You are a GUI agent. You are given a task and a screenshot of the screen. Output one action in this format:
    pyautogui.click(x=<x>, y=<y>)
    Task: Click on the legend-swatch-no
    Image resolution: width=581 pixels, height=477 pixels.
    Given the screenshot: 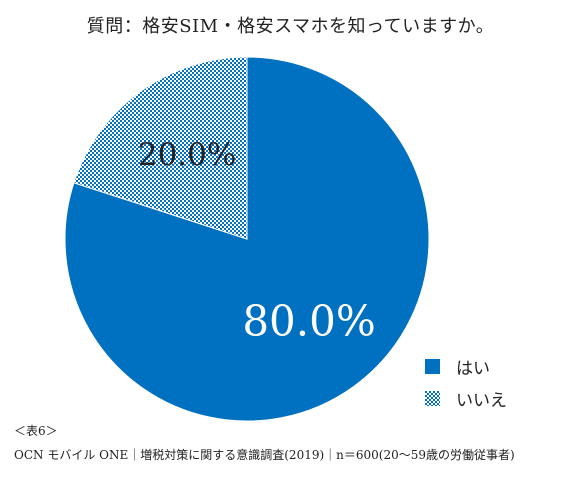 What is the action you would take?
    pyautogui.click(x=432, y=398)
    